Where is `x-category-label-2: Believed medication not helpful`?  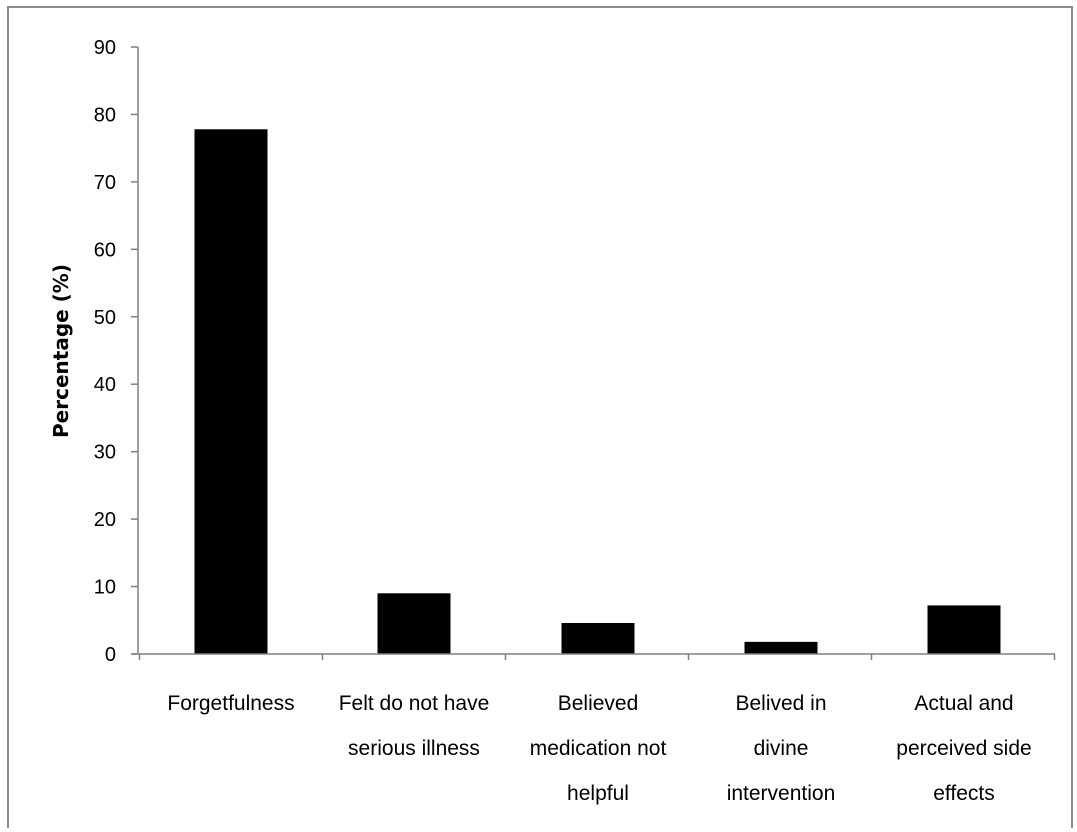
x-category-label-2: Believed medication not helpful is located at coordinates (598, 748).